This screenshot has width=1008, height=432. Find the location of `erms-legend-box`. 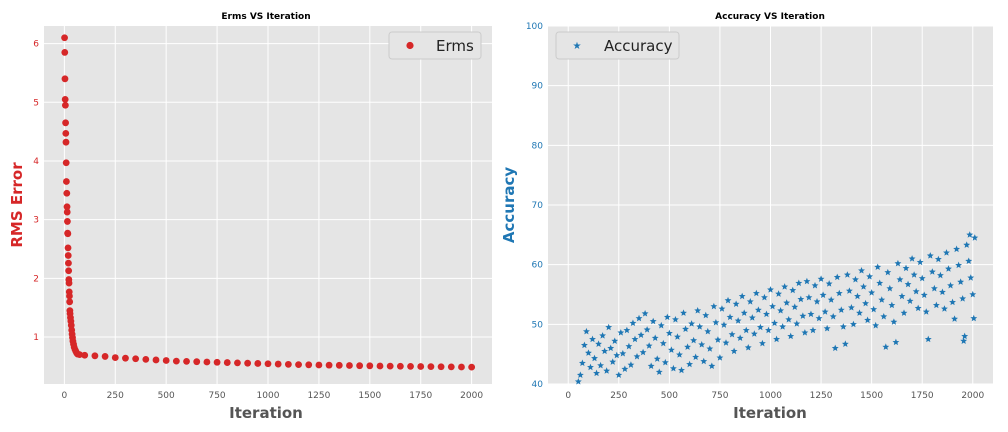

erms-legend-box is located at coordinates (435, 45).